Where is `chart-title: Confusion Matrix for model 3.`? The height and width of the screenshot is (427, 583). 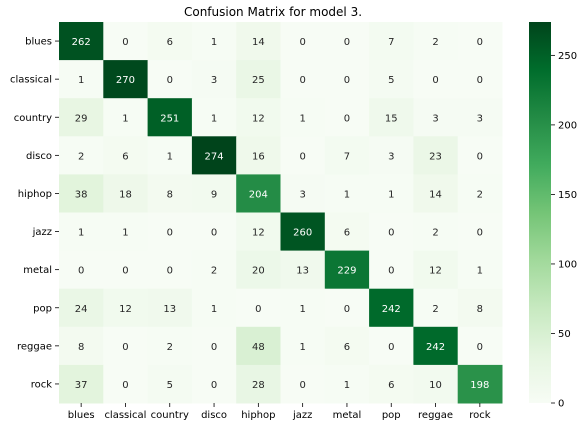 chart-title: Confusion Matrix for model 3. is located at coordinates (273, 12).